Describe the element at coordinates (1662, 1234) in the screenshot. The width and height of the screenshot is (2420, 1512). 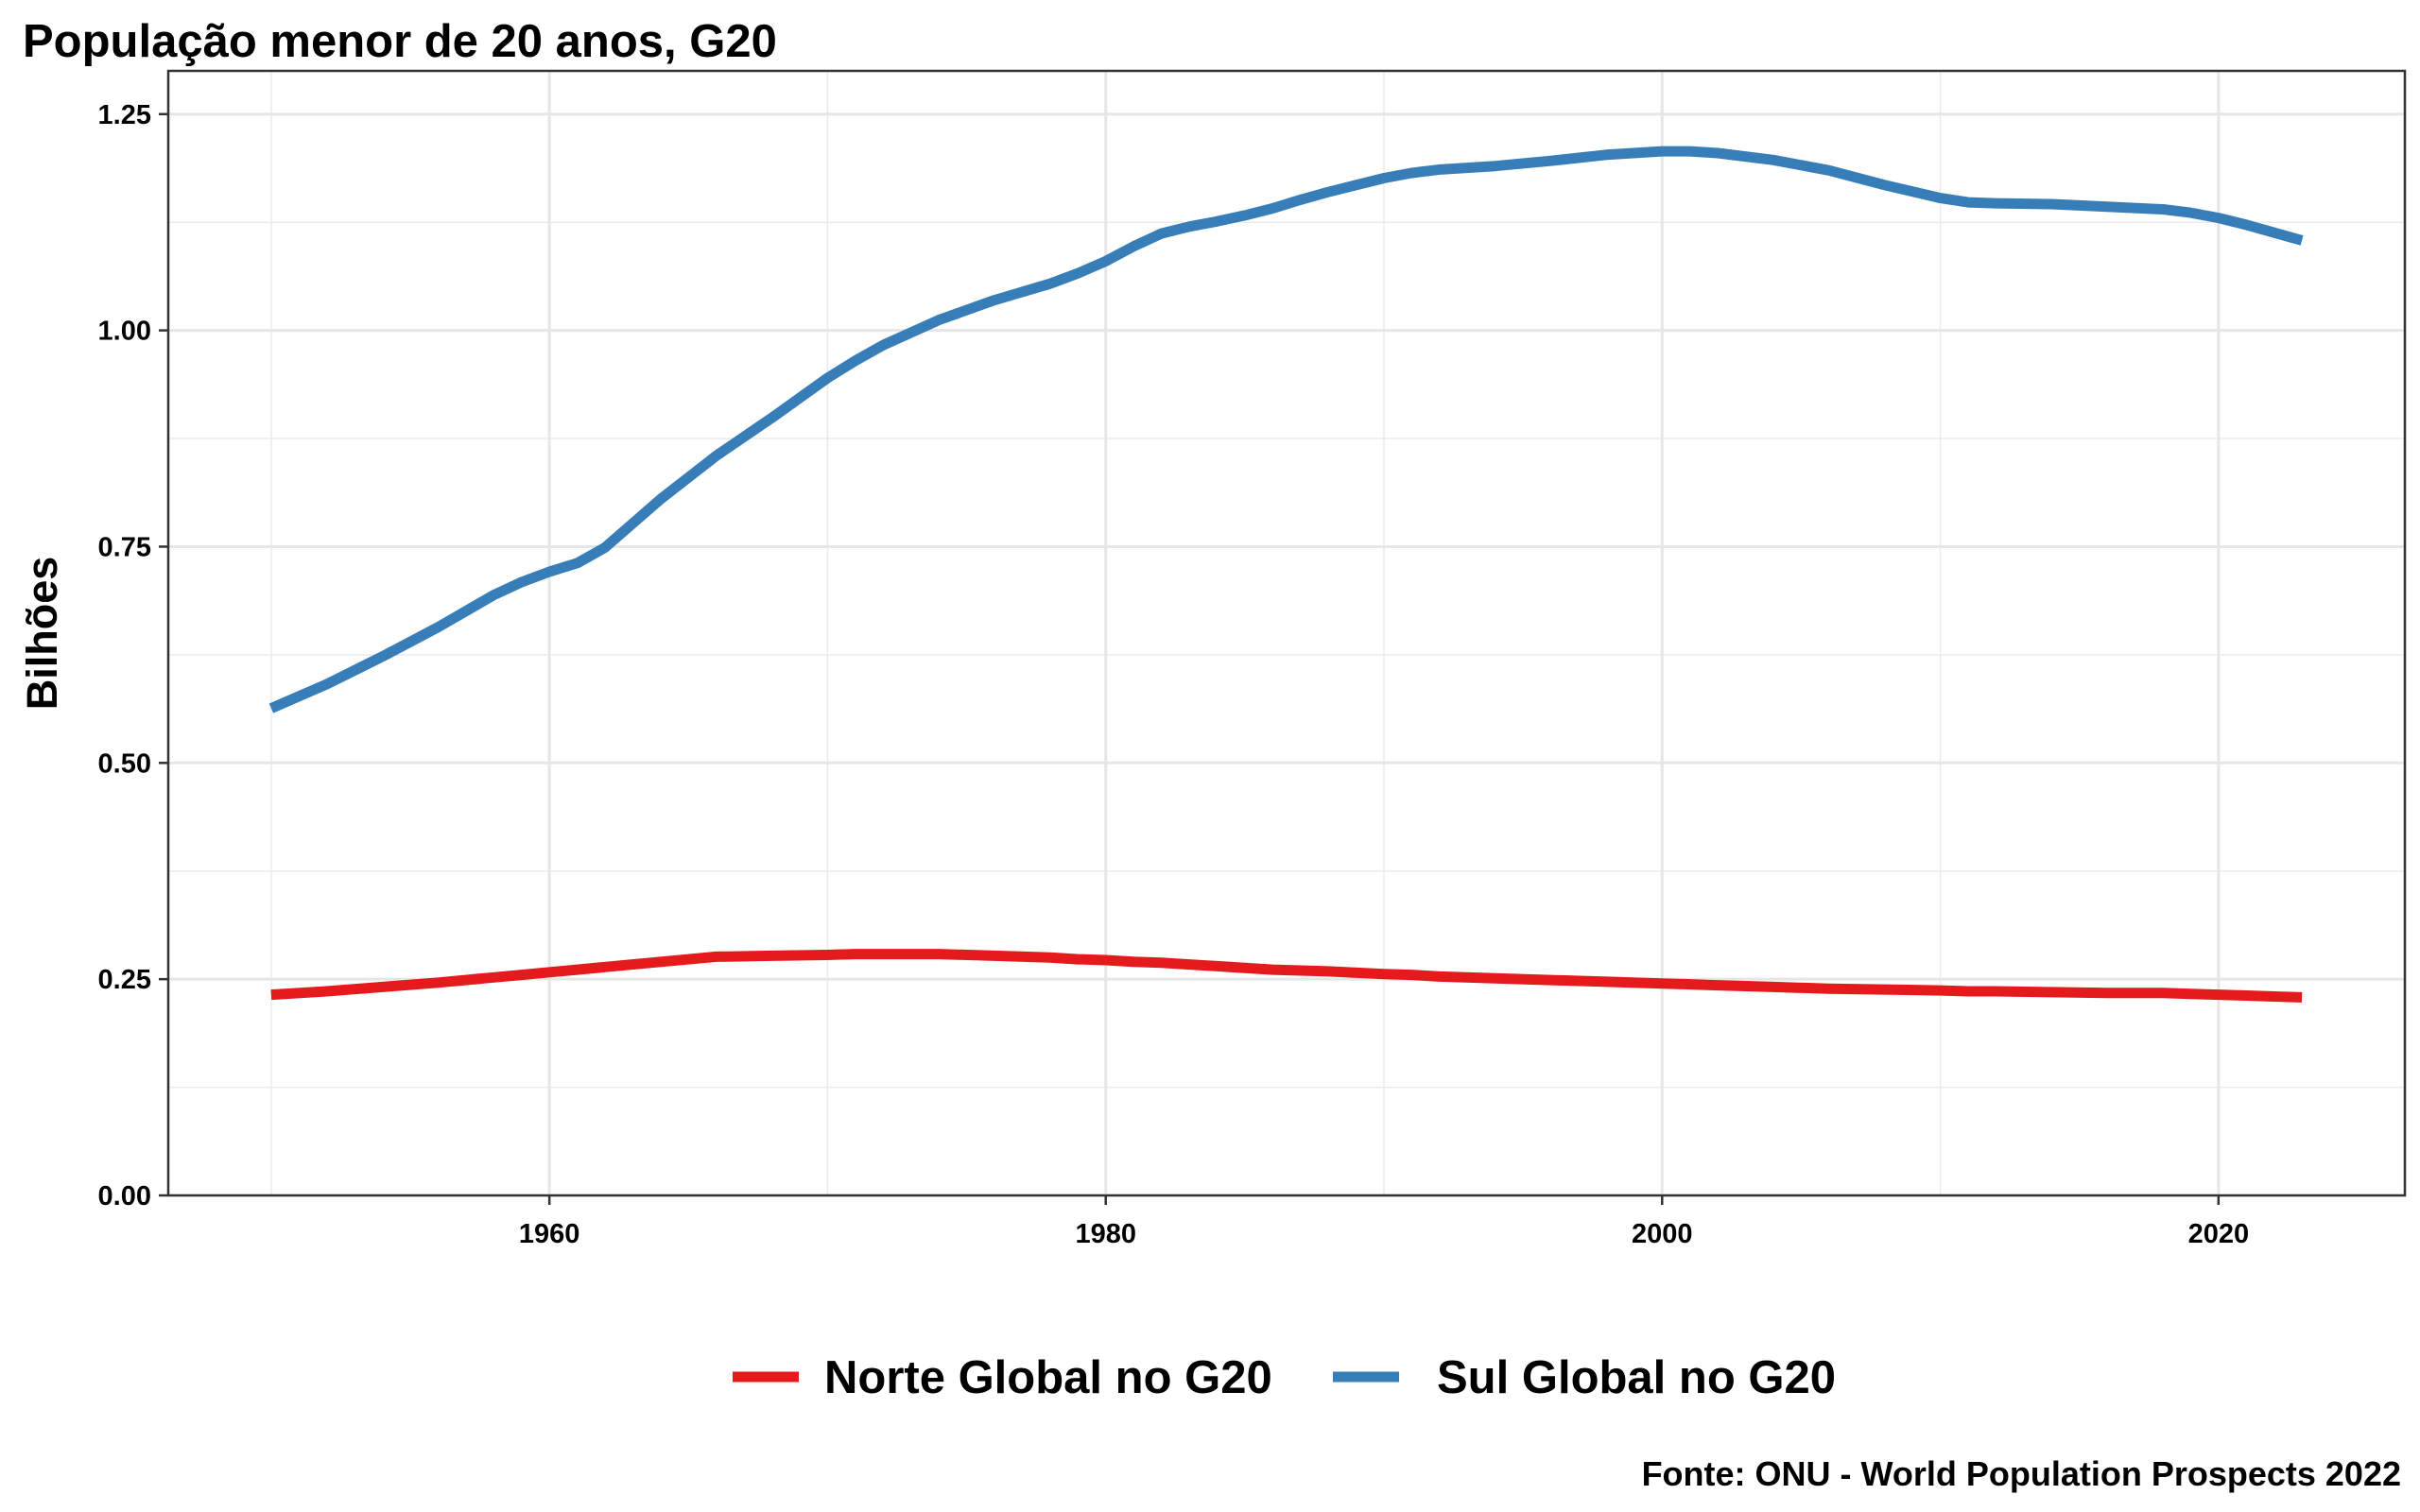
I see `x-tick-label: 2000` at that location.